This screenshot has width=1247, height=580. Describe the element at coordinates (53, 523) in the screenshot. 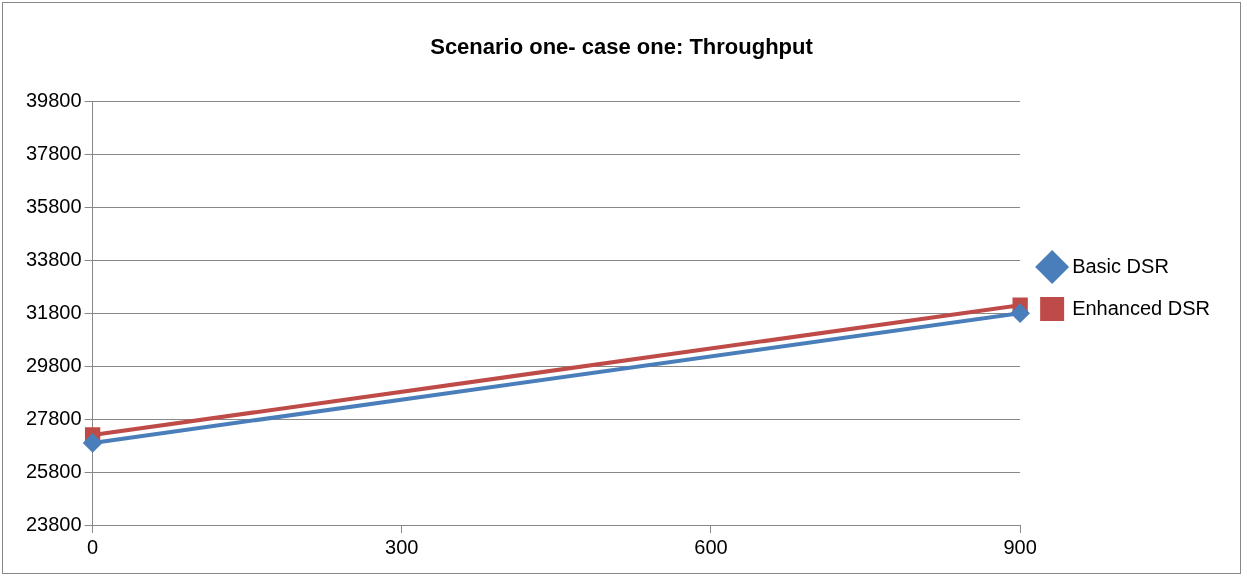

I see `y-tick-label: 23800` at that location.